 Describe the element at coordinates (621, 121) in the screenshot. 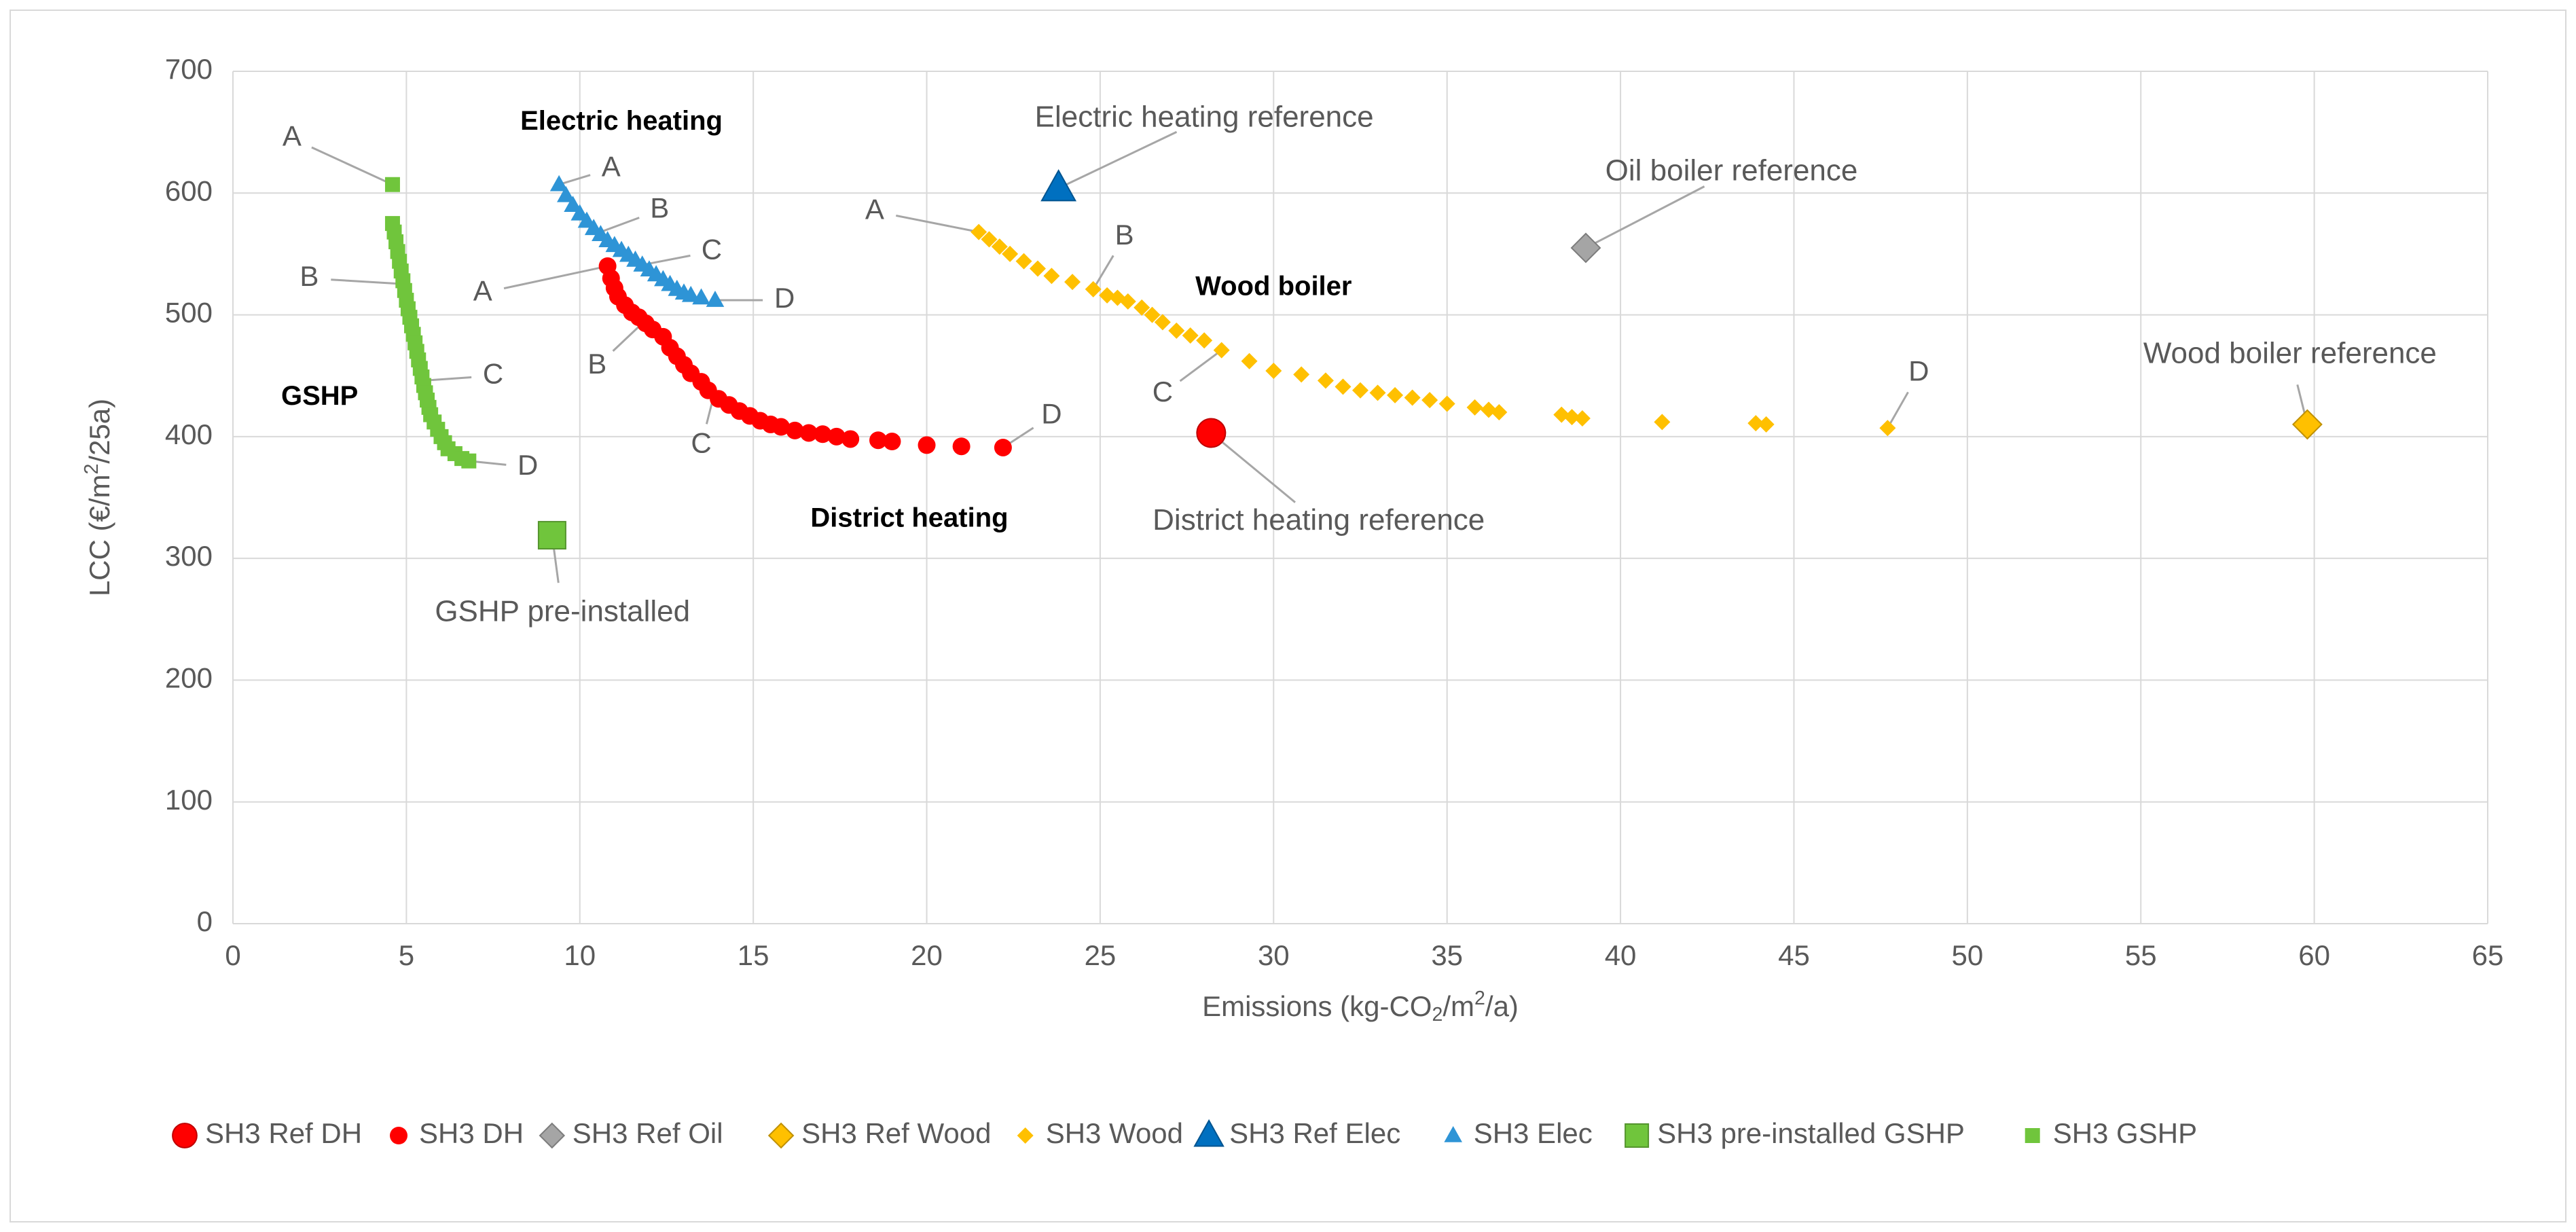

I see `group-label: Electric heating` at that location.